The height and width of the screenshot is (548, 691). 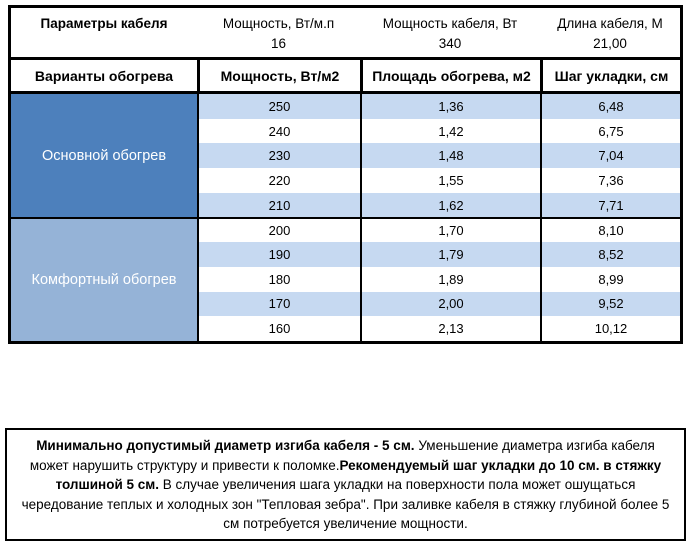 What do you see at coordinates (450, 156) in the screenshot?
I see `data-cell: 1,48` at bounding box center [450, 156].